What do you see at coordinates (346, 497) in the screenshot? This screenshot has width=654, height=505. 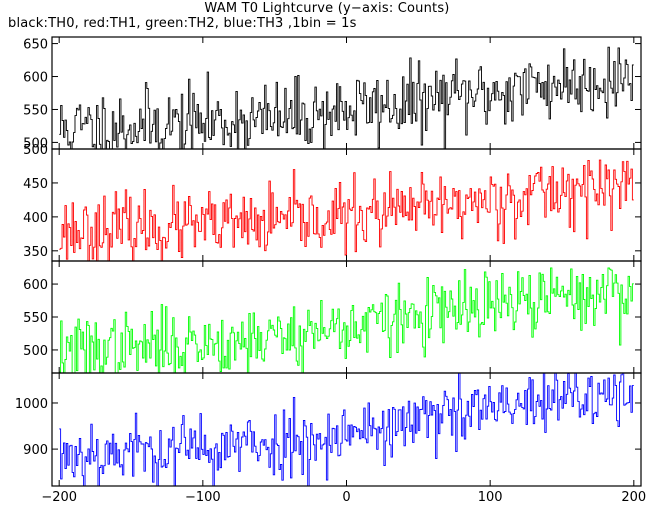 I see `x-tick-label: 0` at bounding box center [346, 497].